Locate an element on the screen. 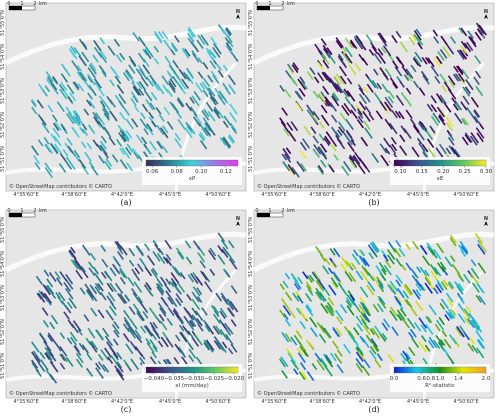 The width and height of the screenshot is (500, 417). longitude-label: 4°45'0"E is located at coordinates (418, 195).